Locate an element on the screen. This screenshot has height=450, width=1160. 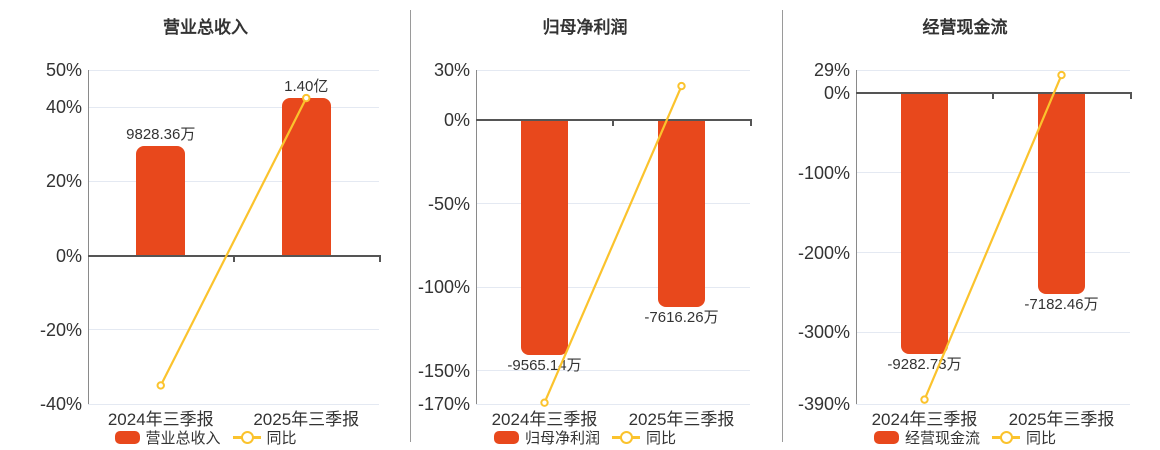
legend-label: 经营现金流 is located at coordinates (942, 438).